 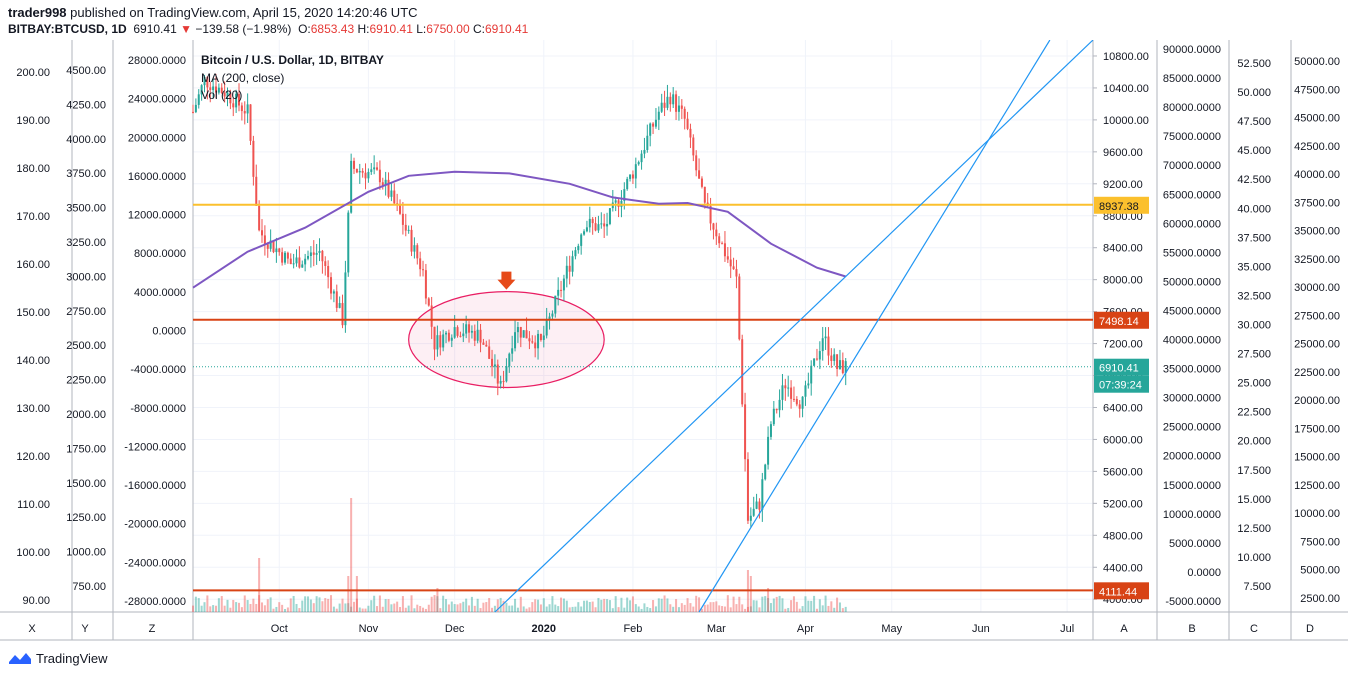 What do you see at coordinates (1317, 458) in the screenshot?
I see `d-axis-tick: 15000.00` at bounding box center [1317, 458].